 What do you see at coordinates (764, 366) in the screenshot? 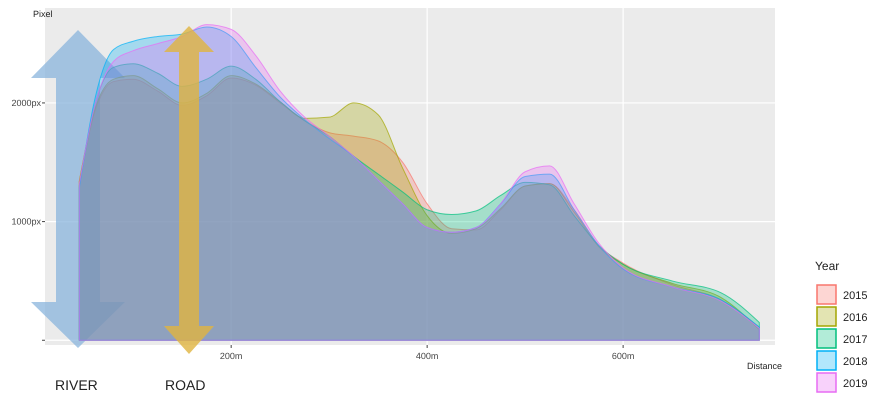
I see `x-axis-title: Distance` at bounding box center [764, 366].